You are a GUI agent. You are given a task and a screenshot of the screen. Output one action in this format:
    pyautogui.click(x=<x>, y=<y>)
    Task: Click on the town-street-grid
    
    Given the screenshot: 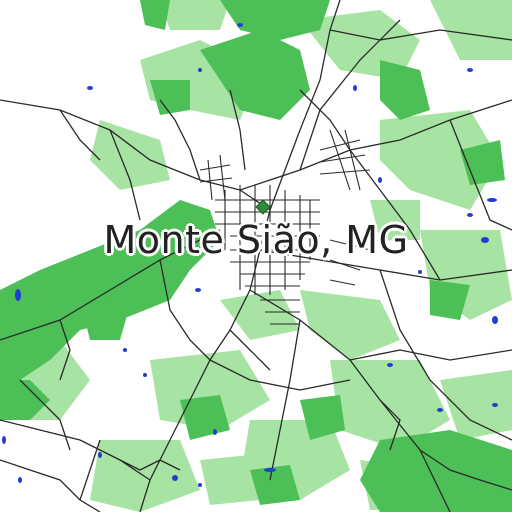 What is the action you would take?
    pyautogui.click(x=285, y=227)
    